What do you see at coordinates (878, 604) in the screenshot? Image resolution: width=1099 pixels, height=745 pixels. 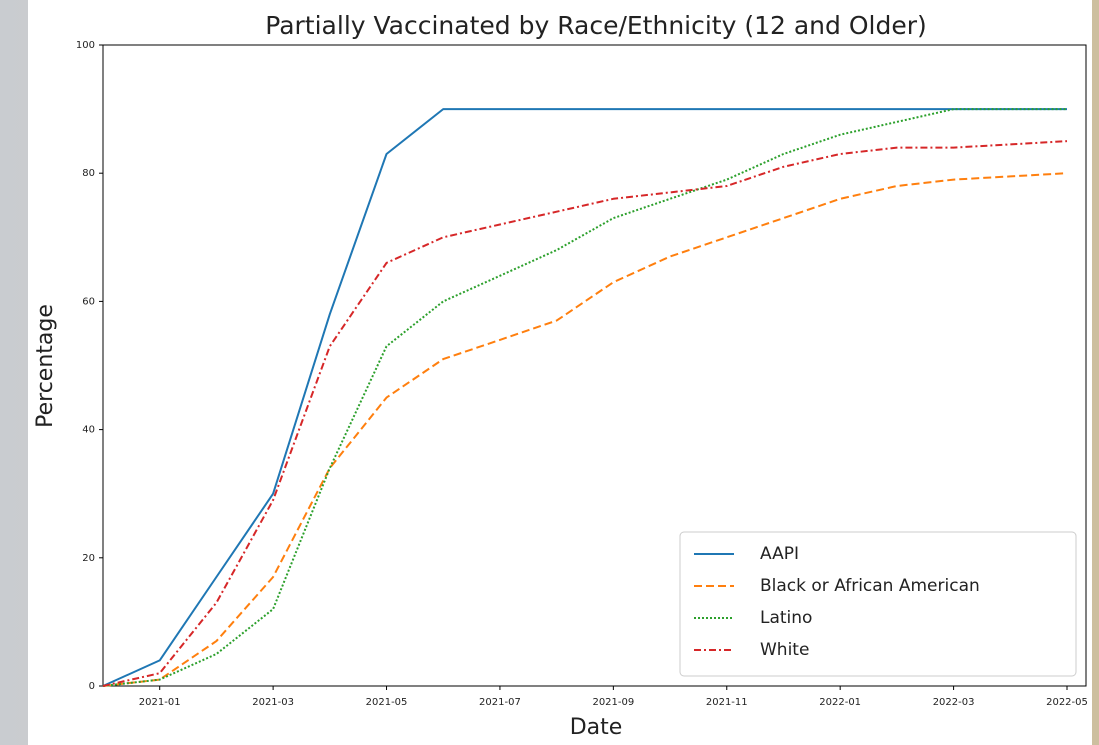 I see `legend-box` at bounding box center [878, 604].